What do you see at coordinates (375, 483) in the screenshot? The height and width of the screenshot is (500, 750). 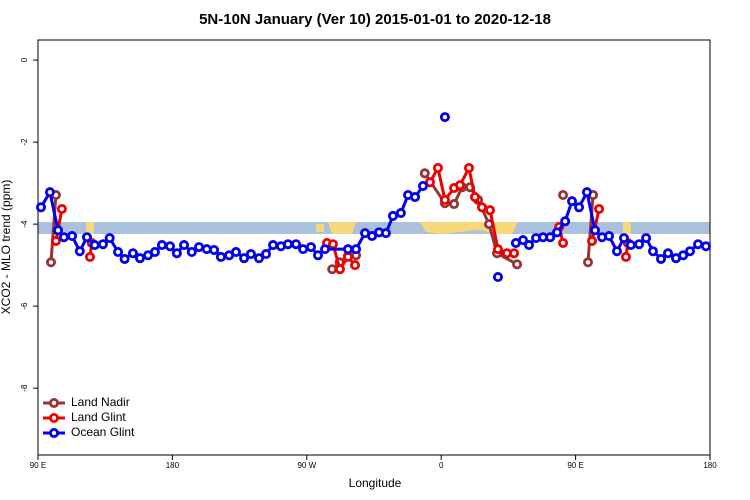 I see `x-axis-label: Longitude` at bounding box center [375, 483].